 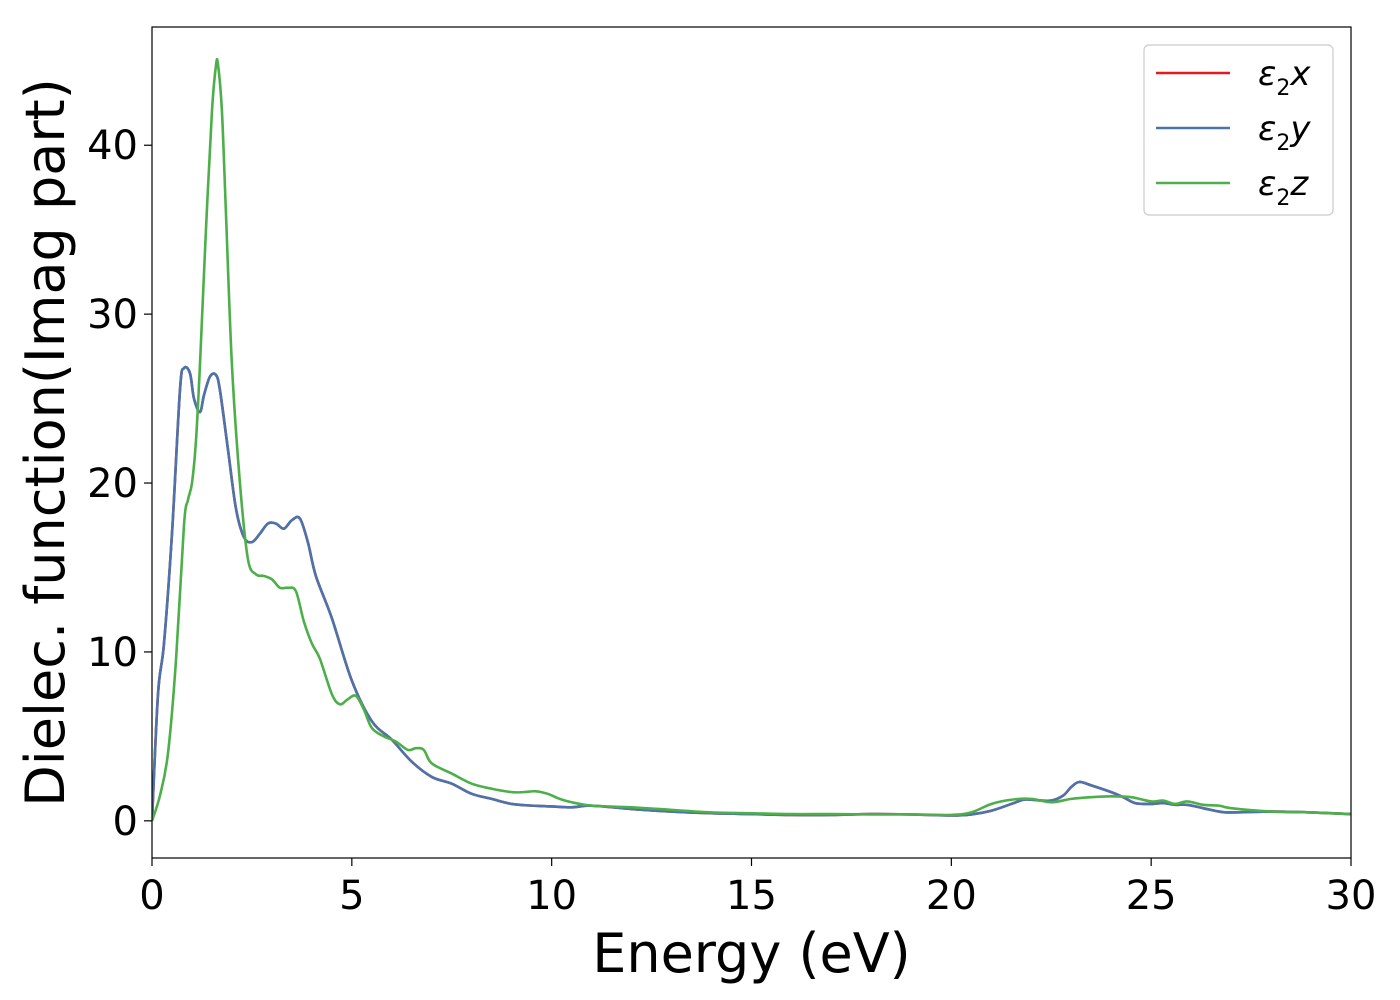 I want to click on legend-box, so click(x=1238, y=130).